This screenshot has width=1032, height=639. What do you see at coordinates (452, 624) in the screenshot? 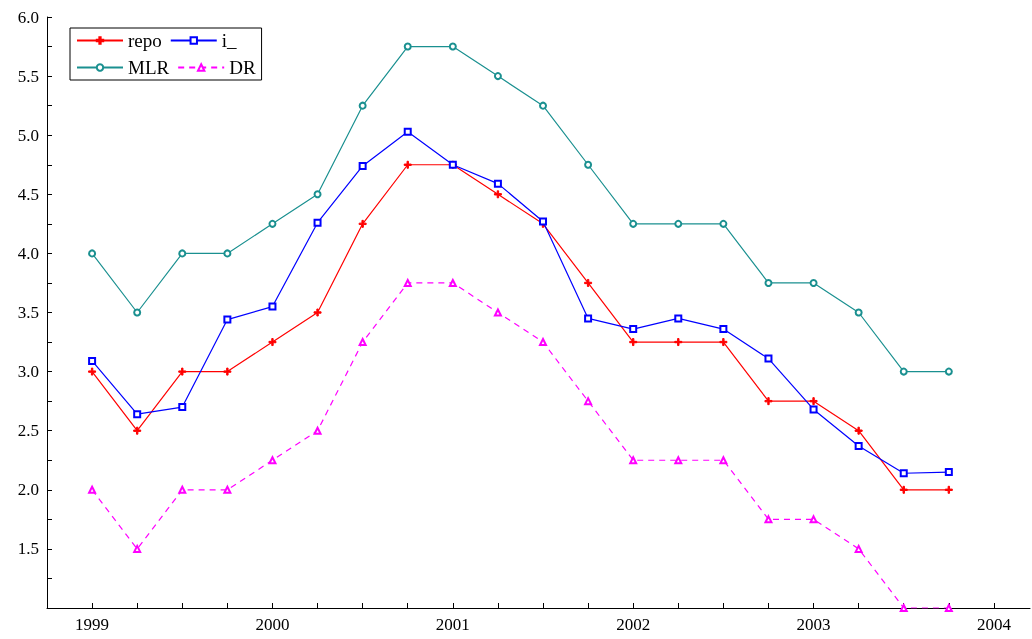
I see `x-tick-label: 2001` at bounding box center [452, 624].